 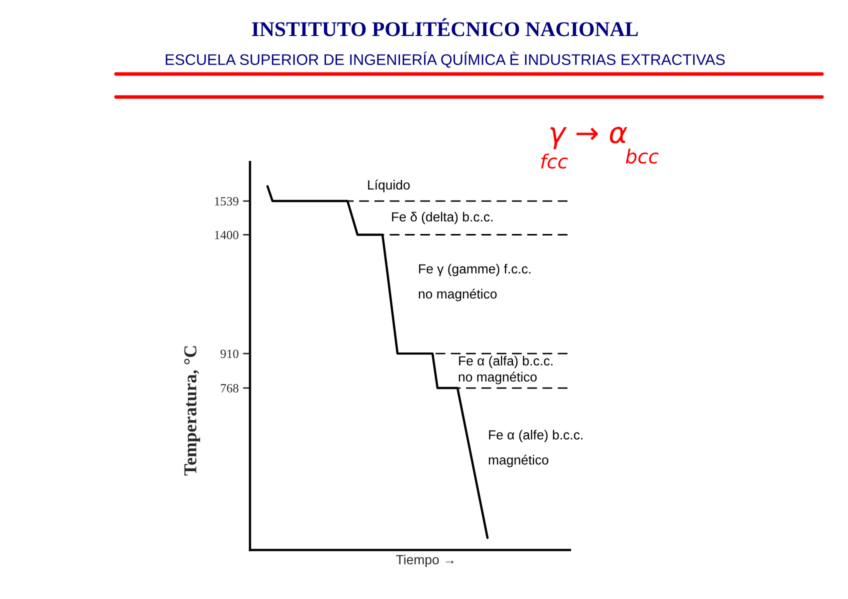 What do you see at coordinates (589, 138) in the screenshot?
I see `text: γ → α` at bounding box center [589, 138].